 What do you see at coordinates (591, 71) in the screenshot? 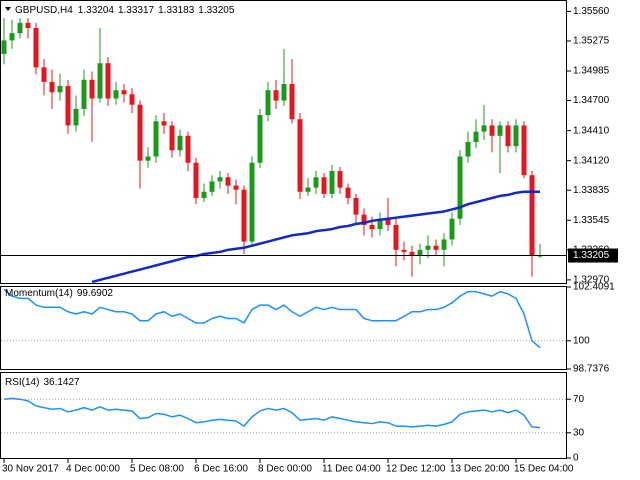
I see `y-tick-label: 1.34985` at bounding box center [591, 71].